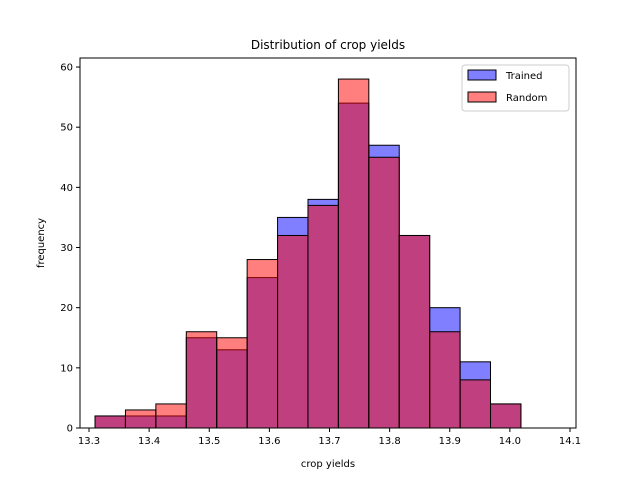  I want to click on chart-title: Distribution of crop yields, so click(328, 45).